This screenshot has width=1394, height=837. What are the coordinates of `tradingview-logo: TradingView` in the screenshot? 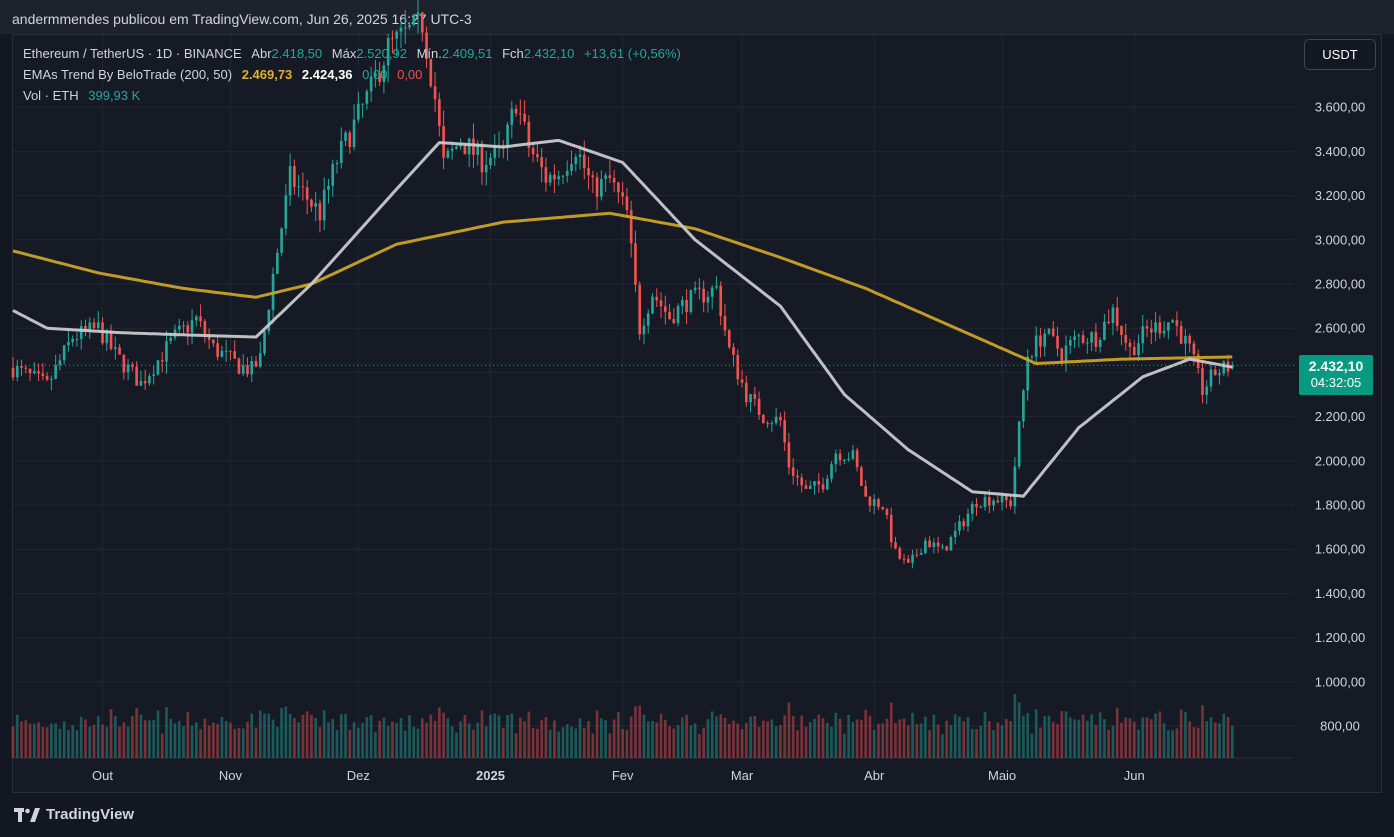 It's located at (74, 814).